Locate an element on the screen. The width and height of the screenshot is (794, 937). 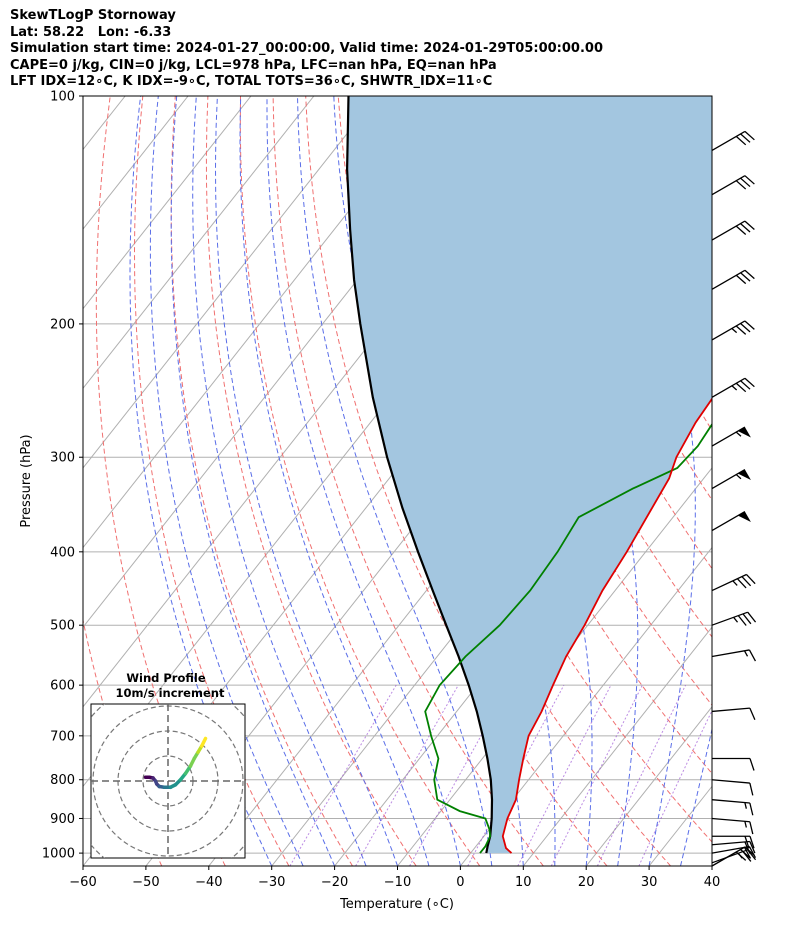
y-tick-labels: 1000 900 800 700 600 500 400 300 200 100 is located at coordinates (62, 476).